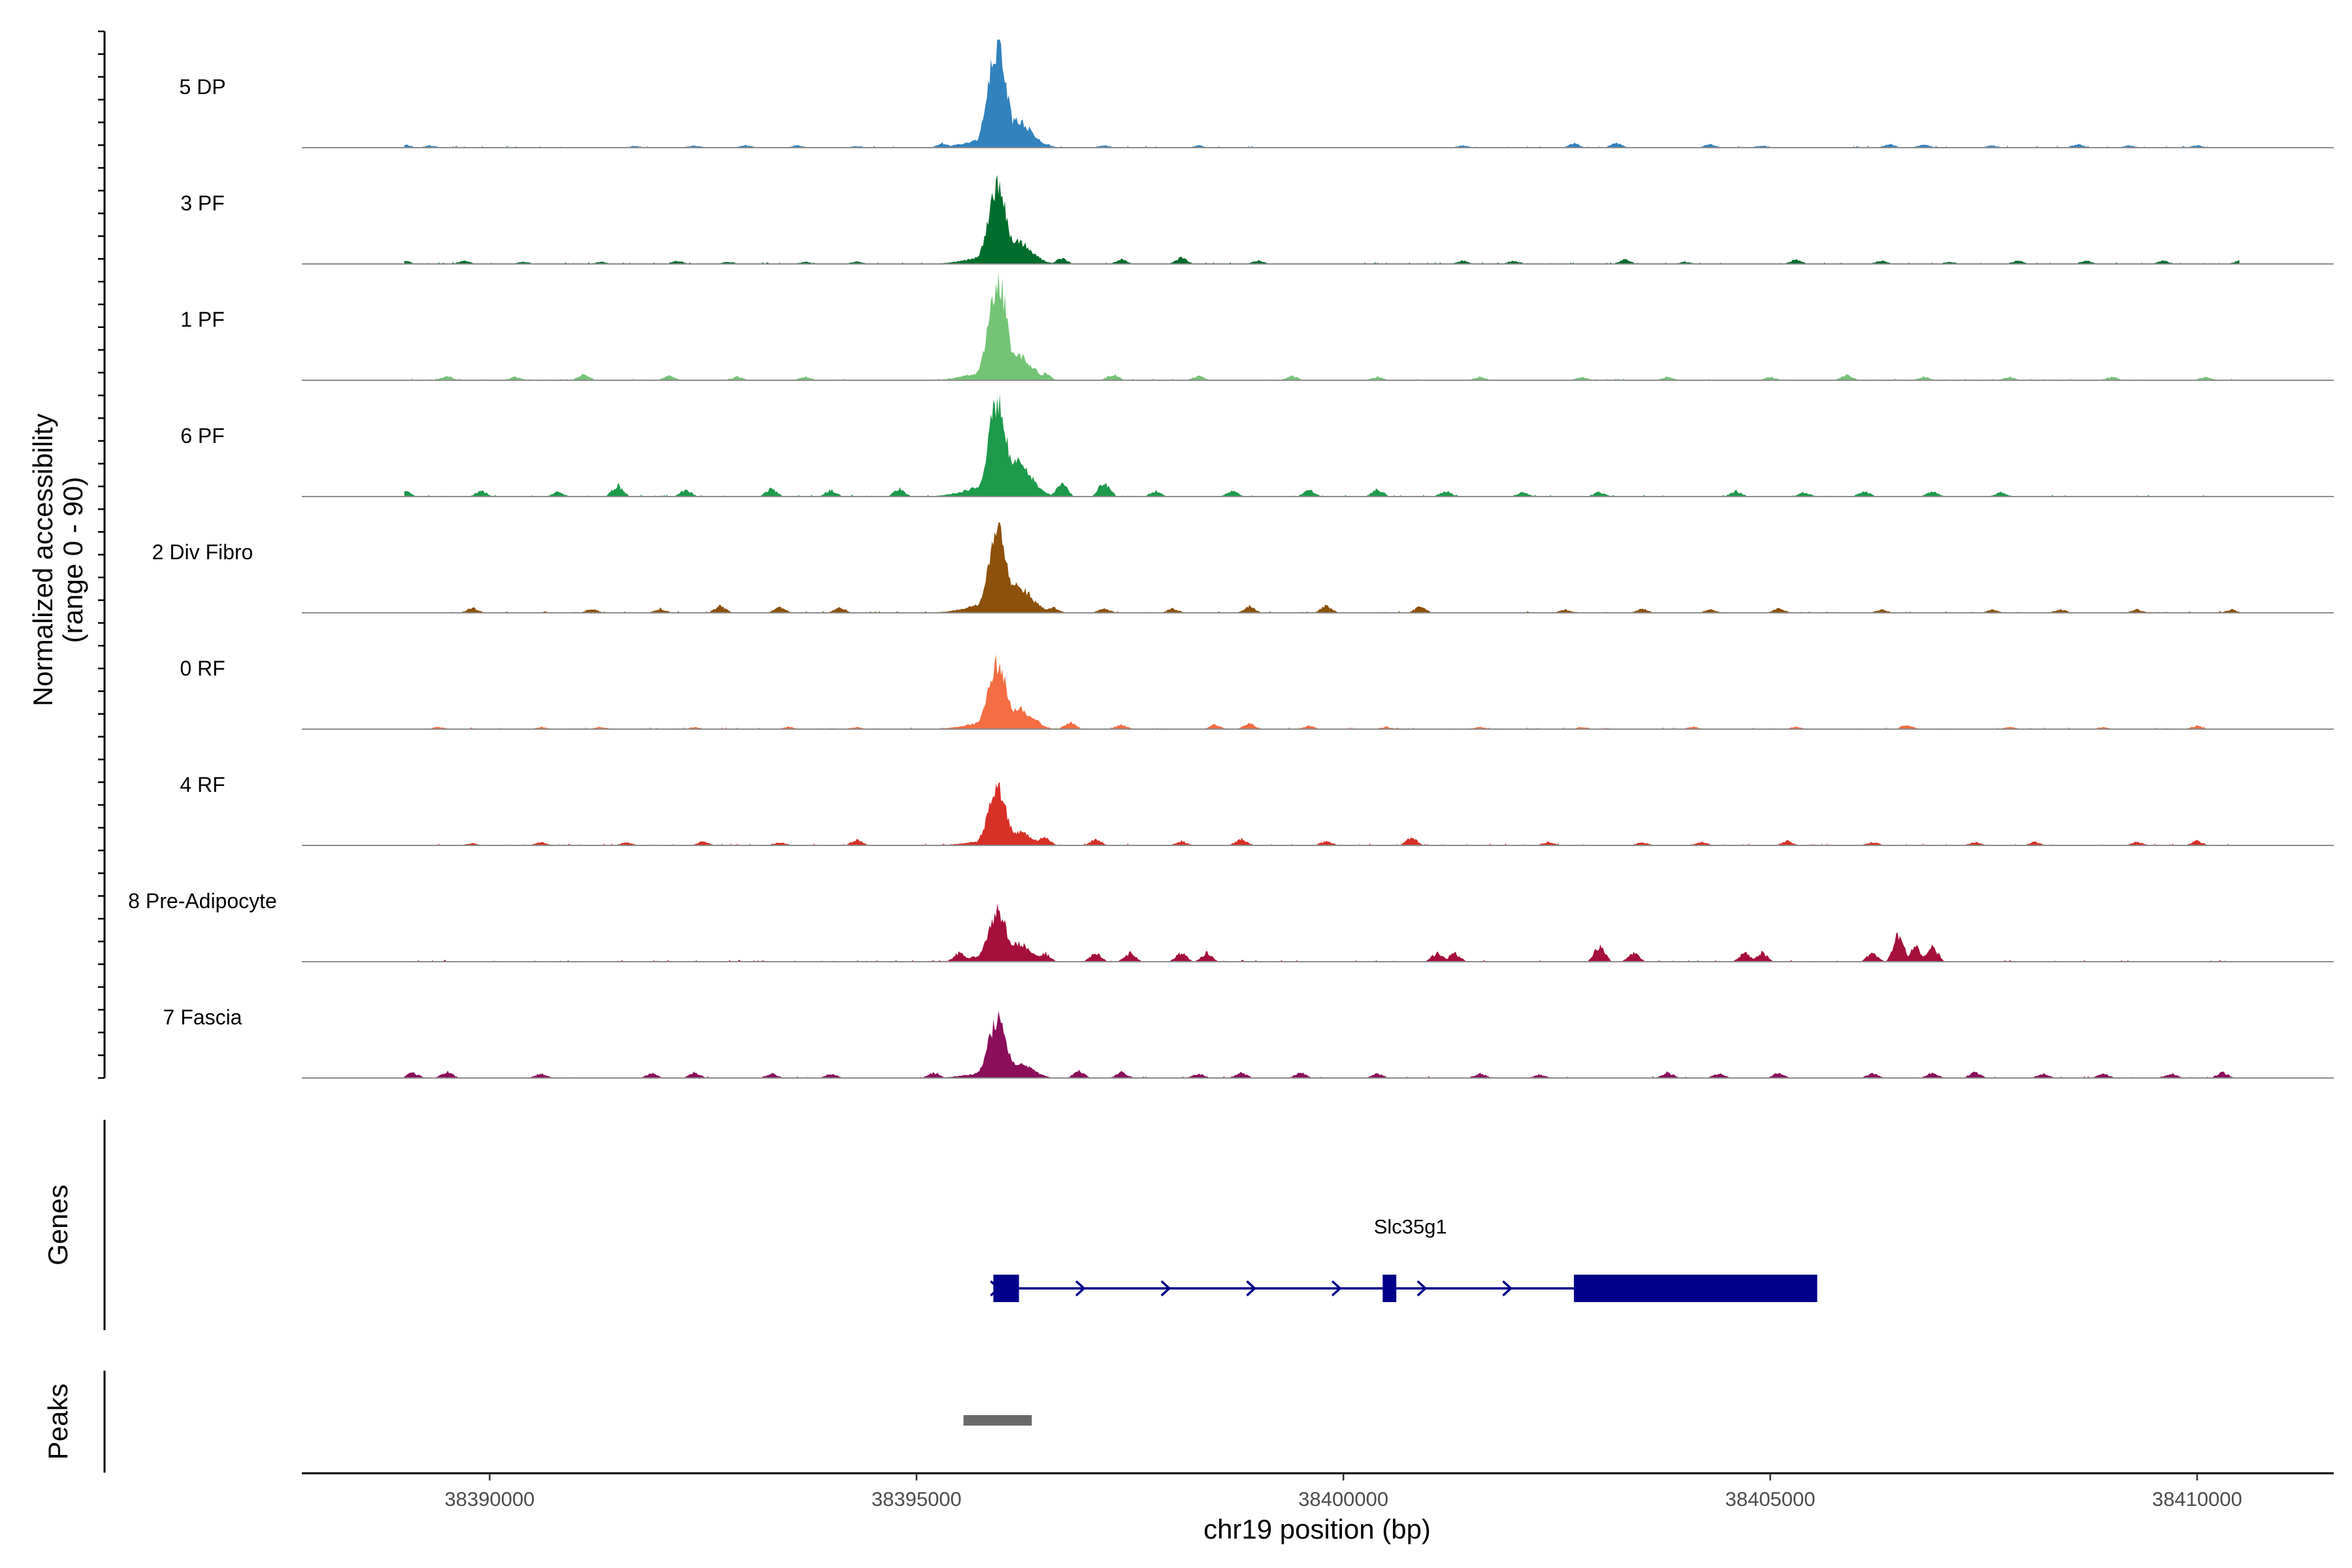 The width and height of the screenshot is (2352, 1568). What do you see at coordinates (1322, 813) in the screenshot?
I see `coverage-area-4-rf` at bounding box center [1322, 813].